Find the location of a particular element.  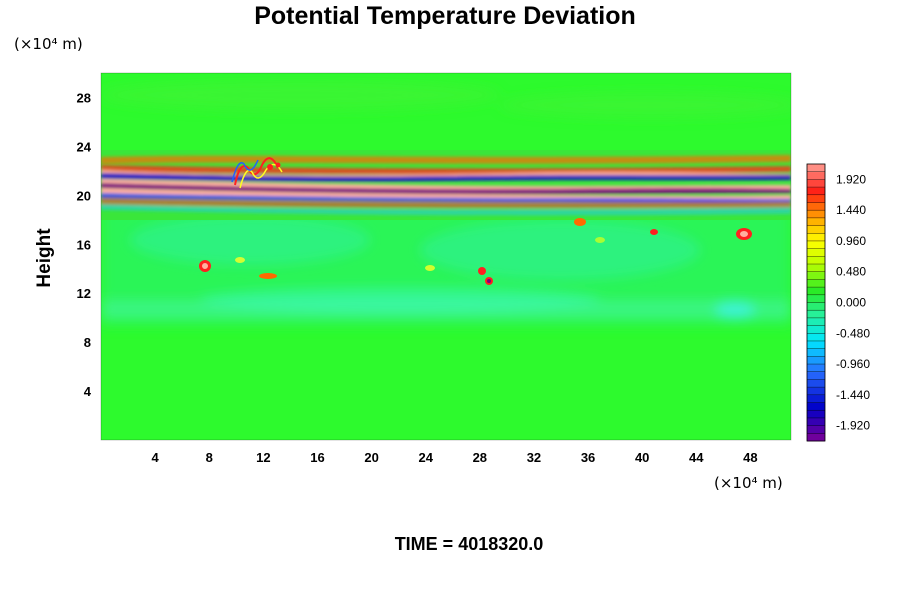

colorbar-tick-label: 0.000 is located at coordinates (851, 303).